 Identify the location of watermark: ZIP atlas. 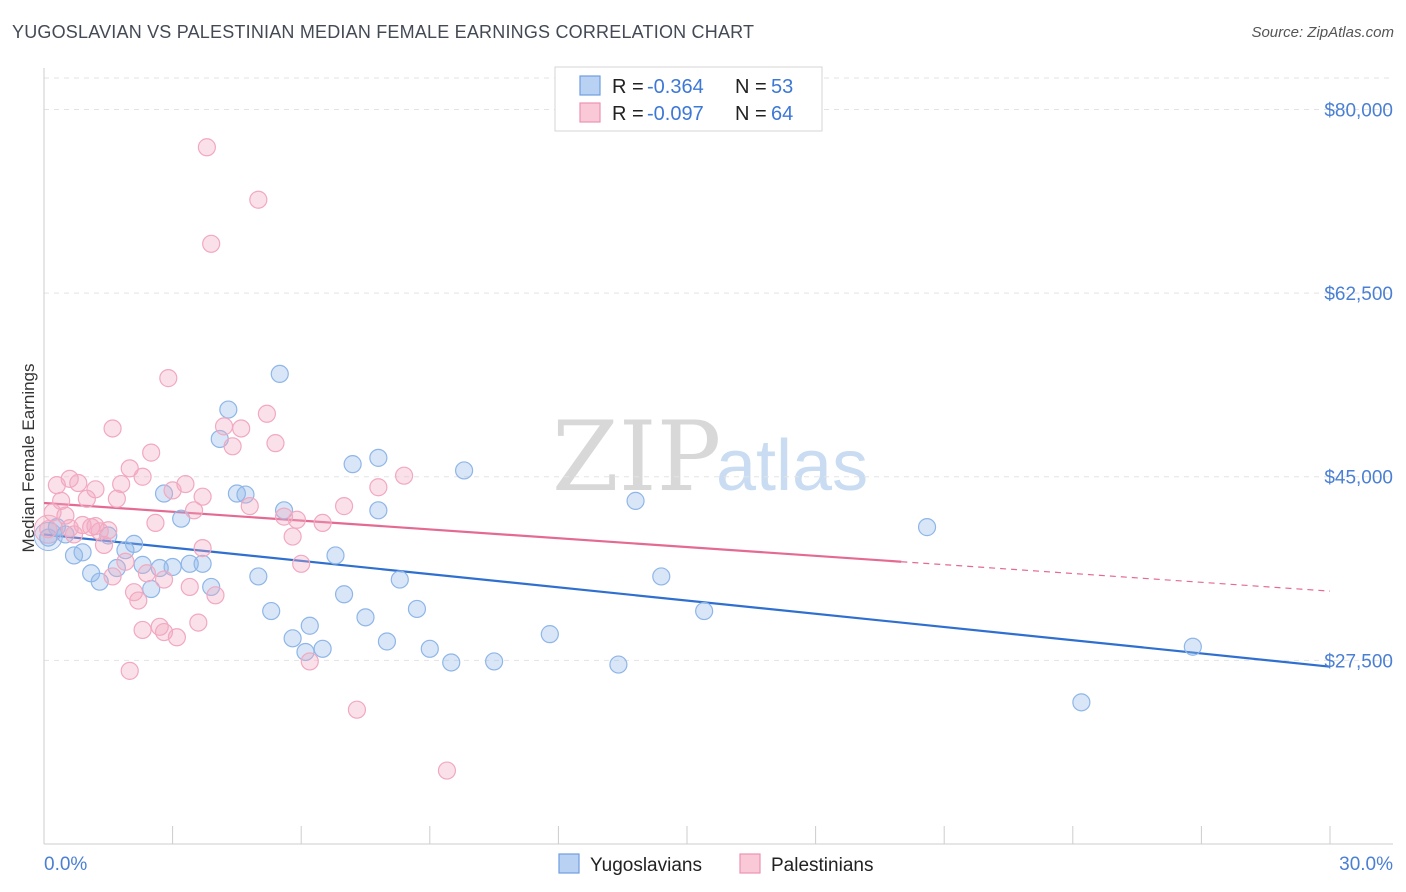
(710, 457).